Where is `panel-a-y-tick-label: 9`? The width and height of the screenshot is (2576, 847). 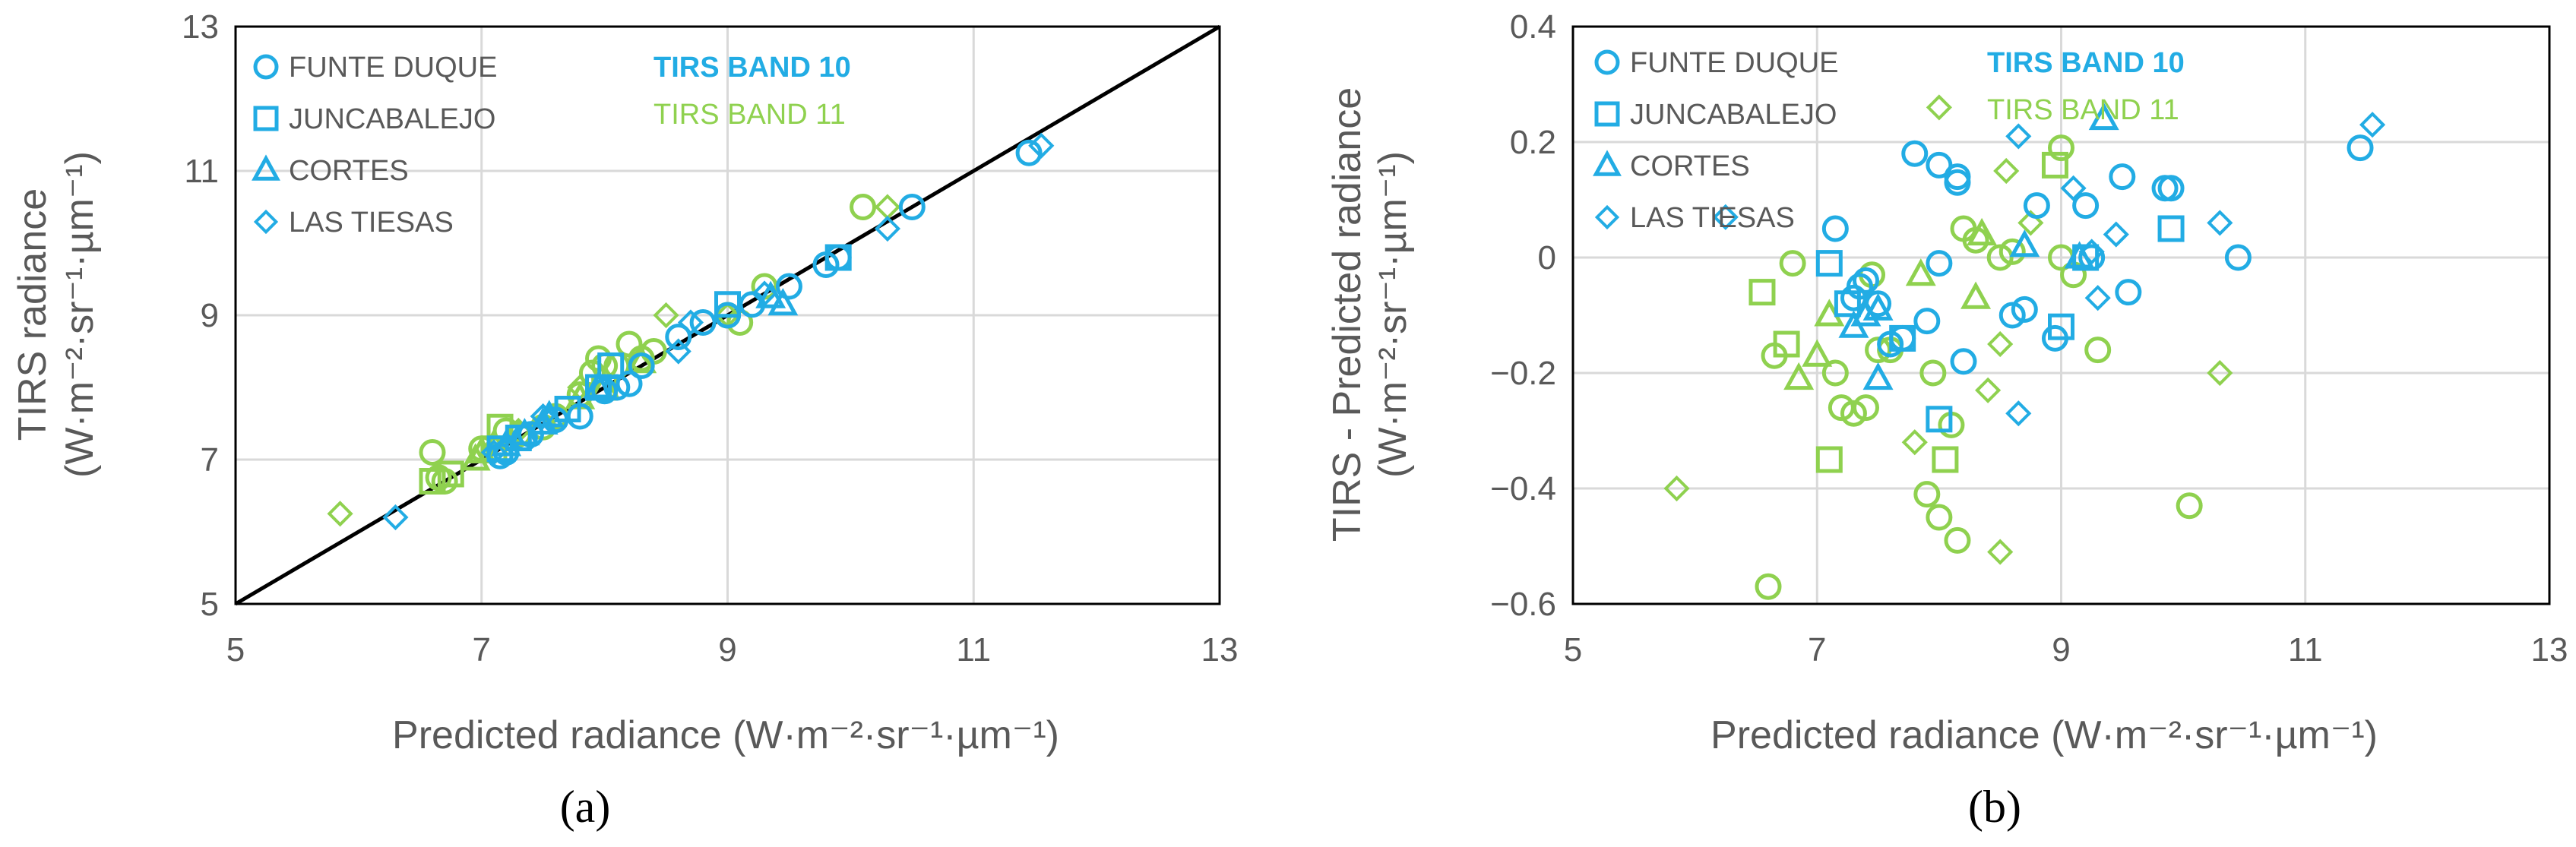
panel-a-y-tick-label: 9 is located at coordinates (210, 315).